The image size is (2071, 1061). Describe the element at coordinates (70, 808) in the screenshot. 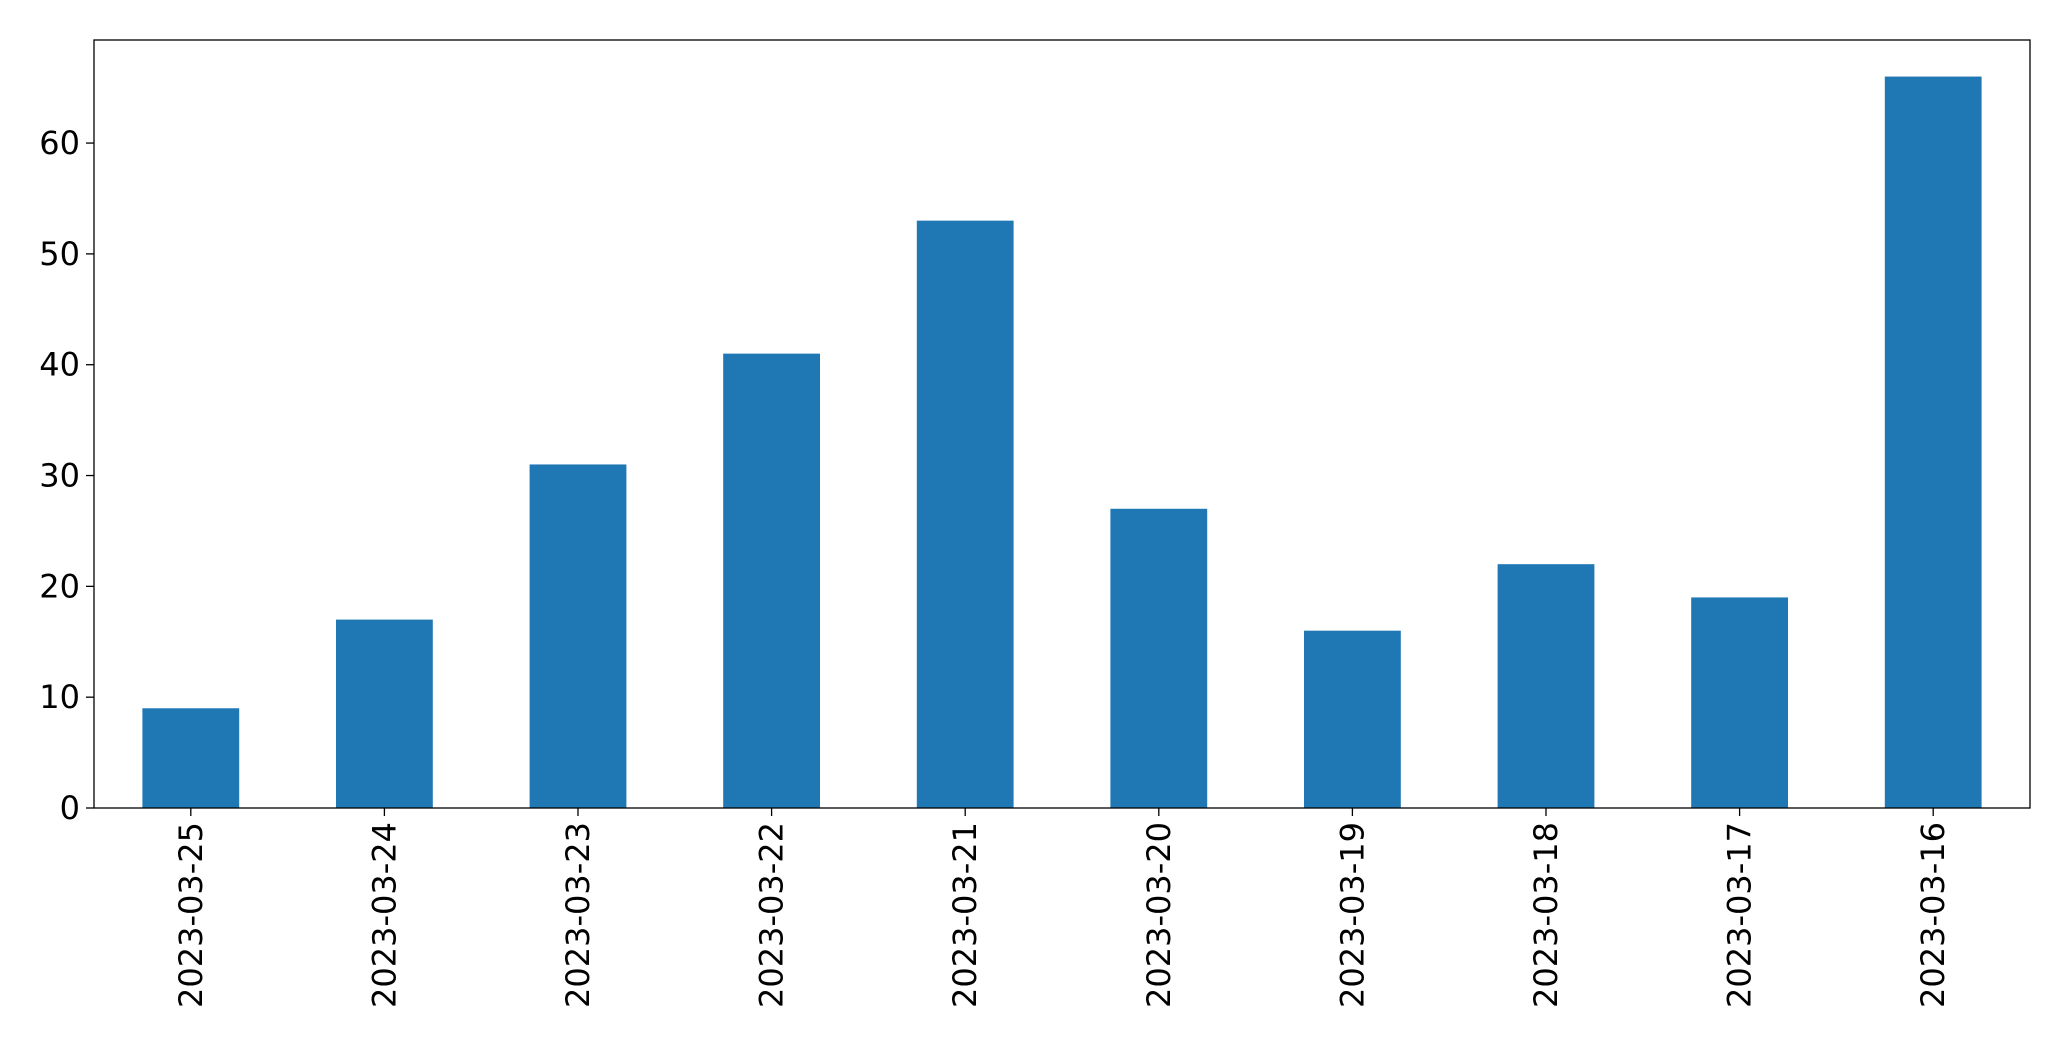

I see `y-tick-label: 0` at that location.